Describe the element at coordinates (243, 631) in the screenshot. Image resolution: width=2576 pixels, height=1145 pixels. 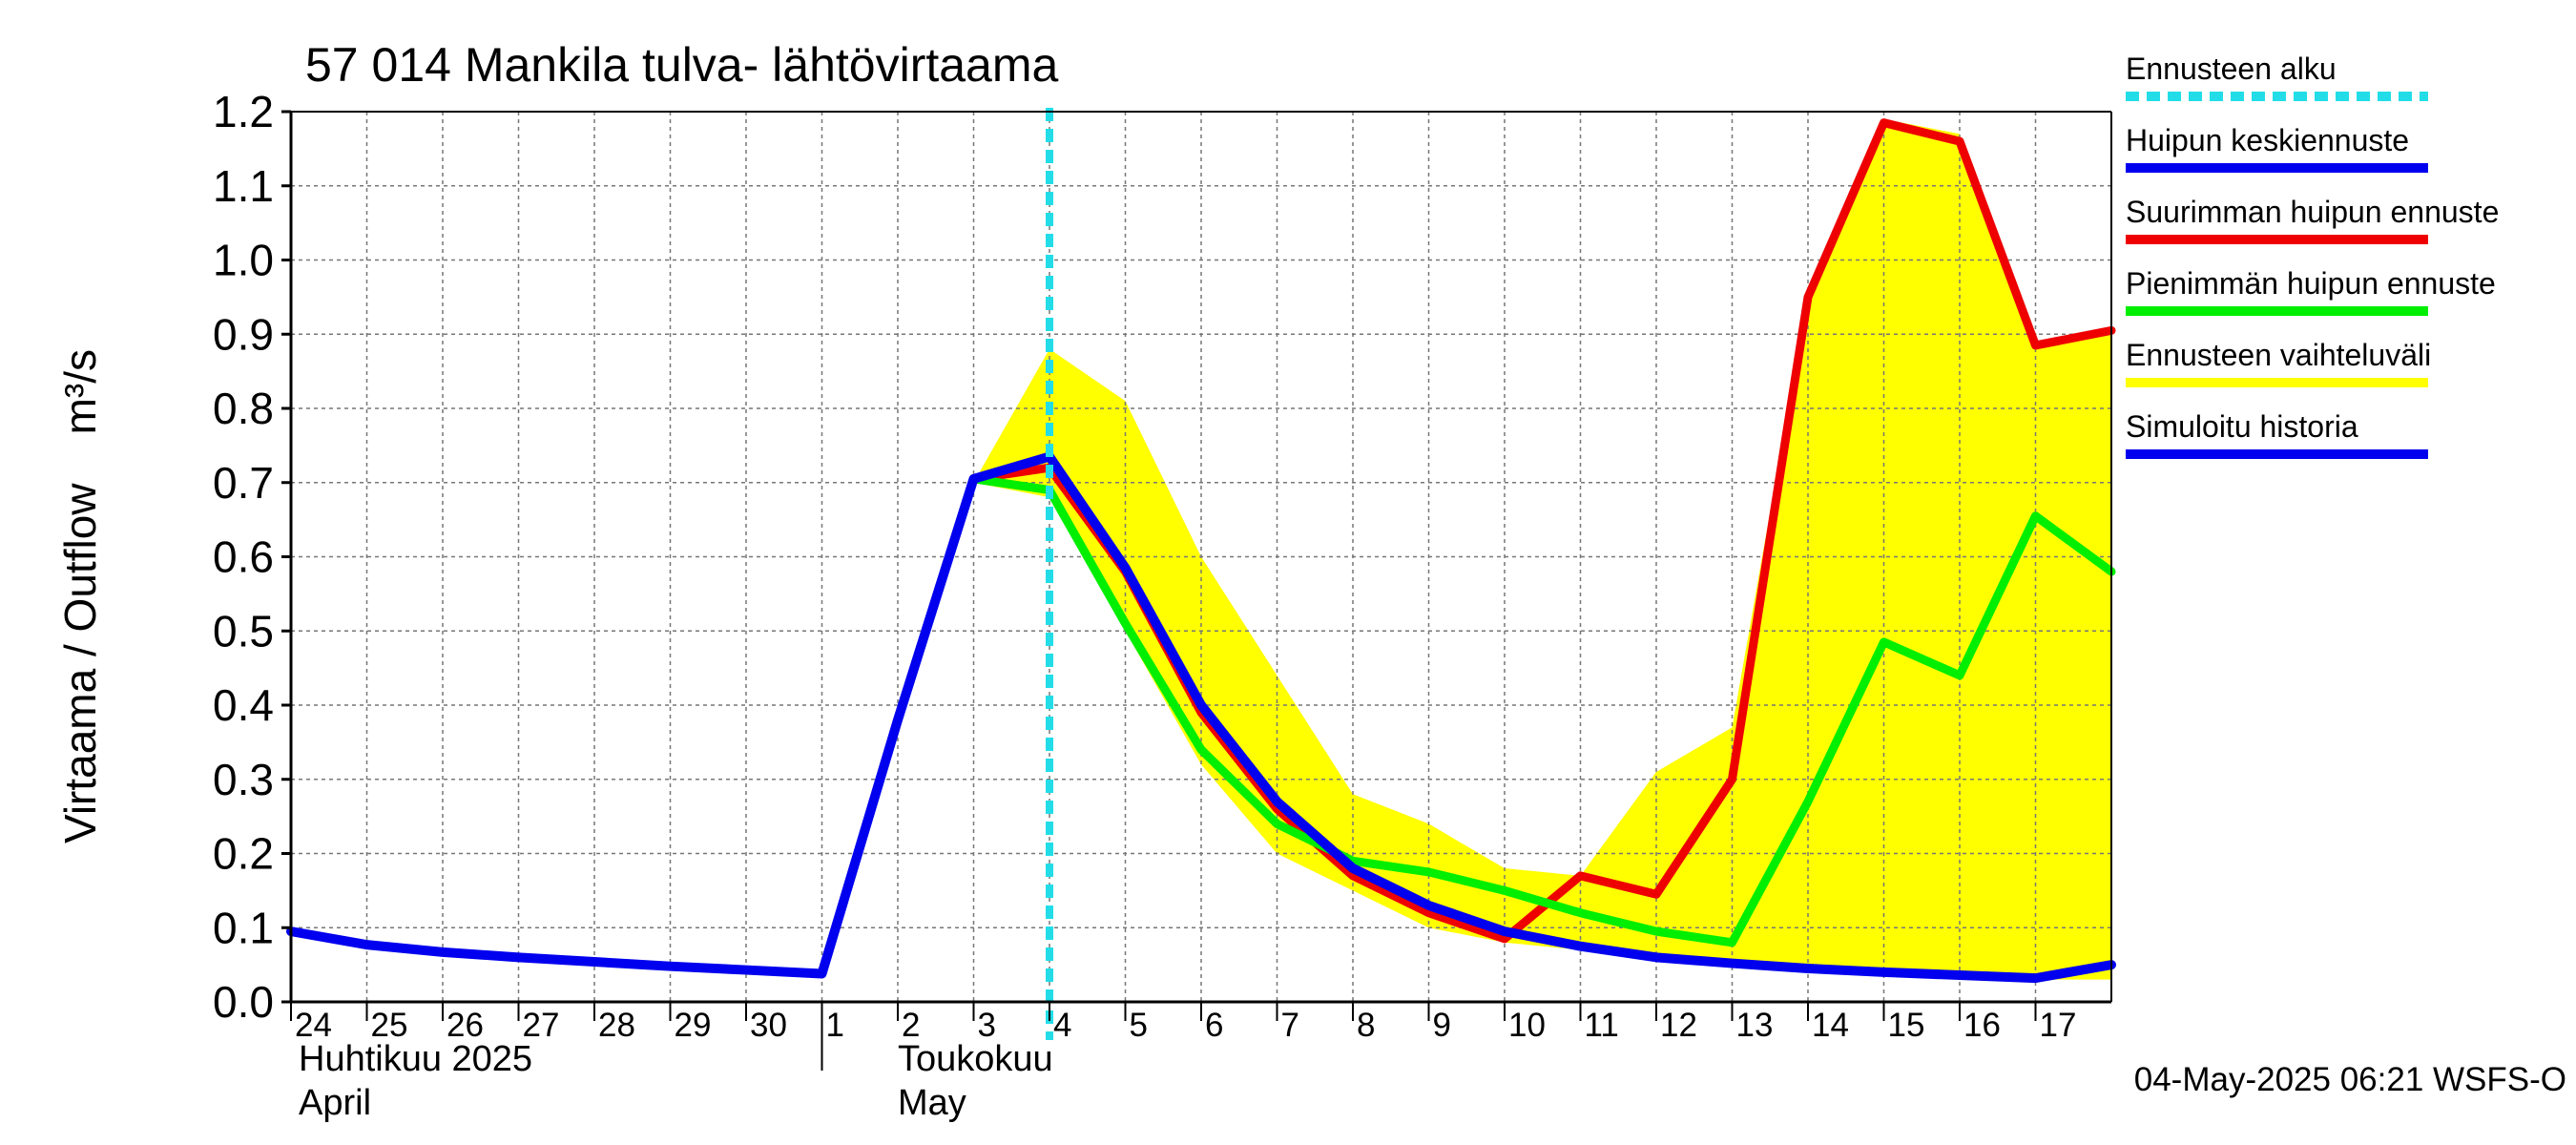
I see `y-tick-label: 0.5` at that location.